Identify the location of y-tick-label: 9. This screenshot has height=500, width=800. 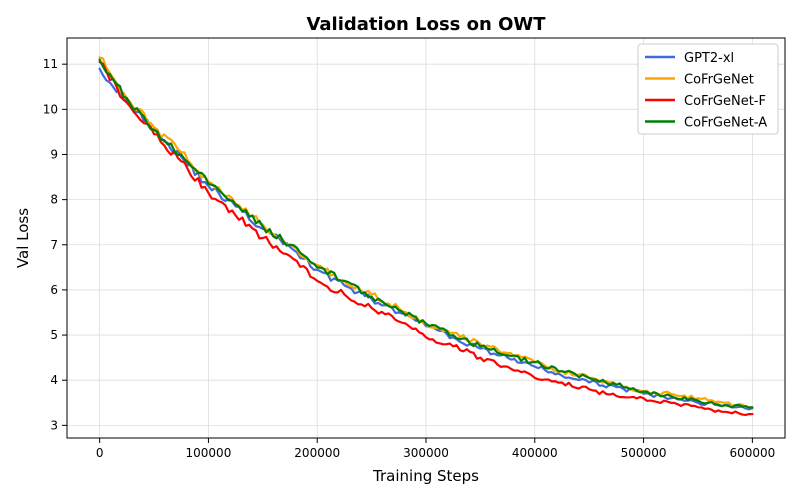
(54, 154).